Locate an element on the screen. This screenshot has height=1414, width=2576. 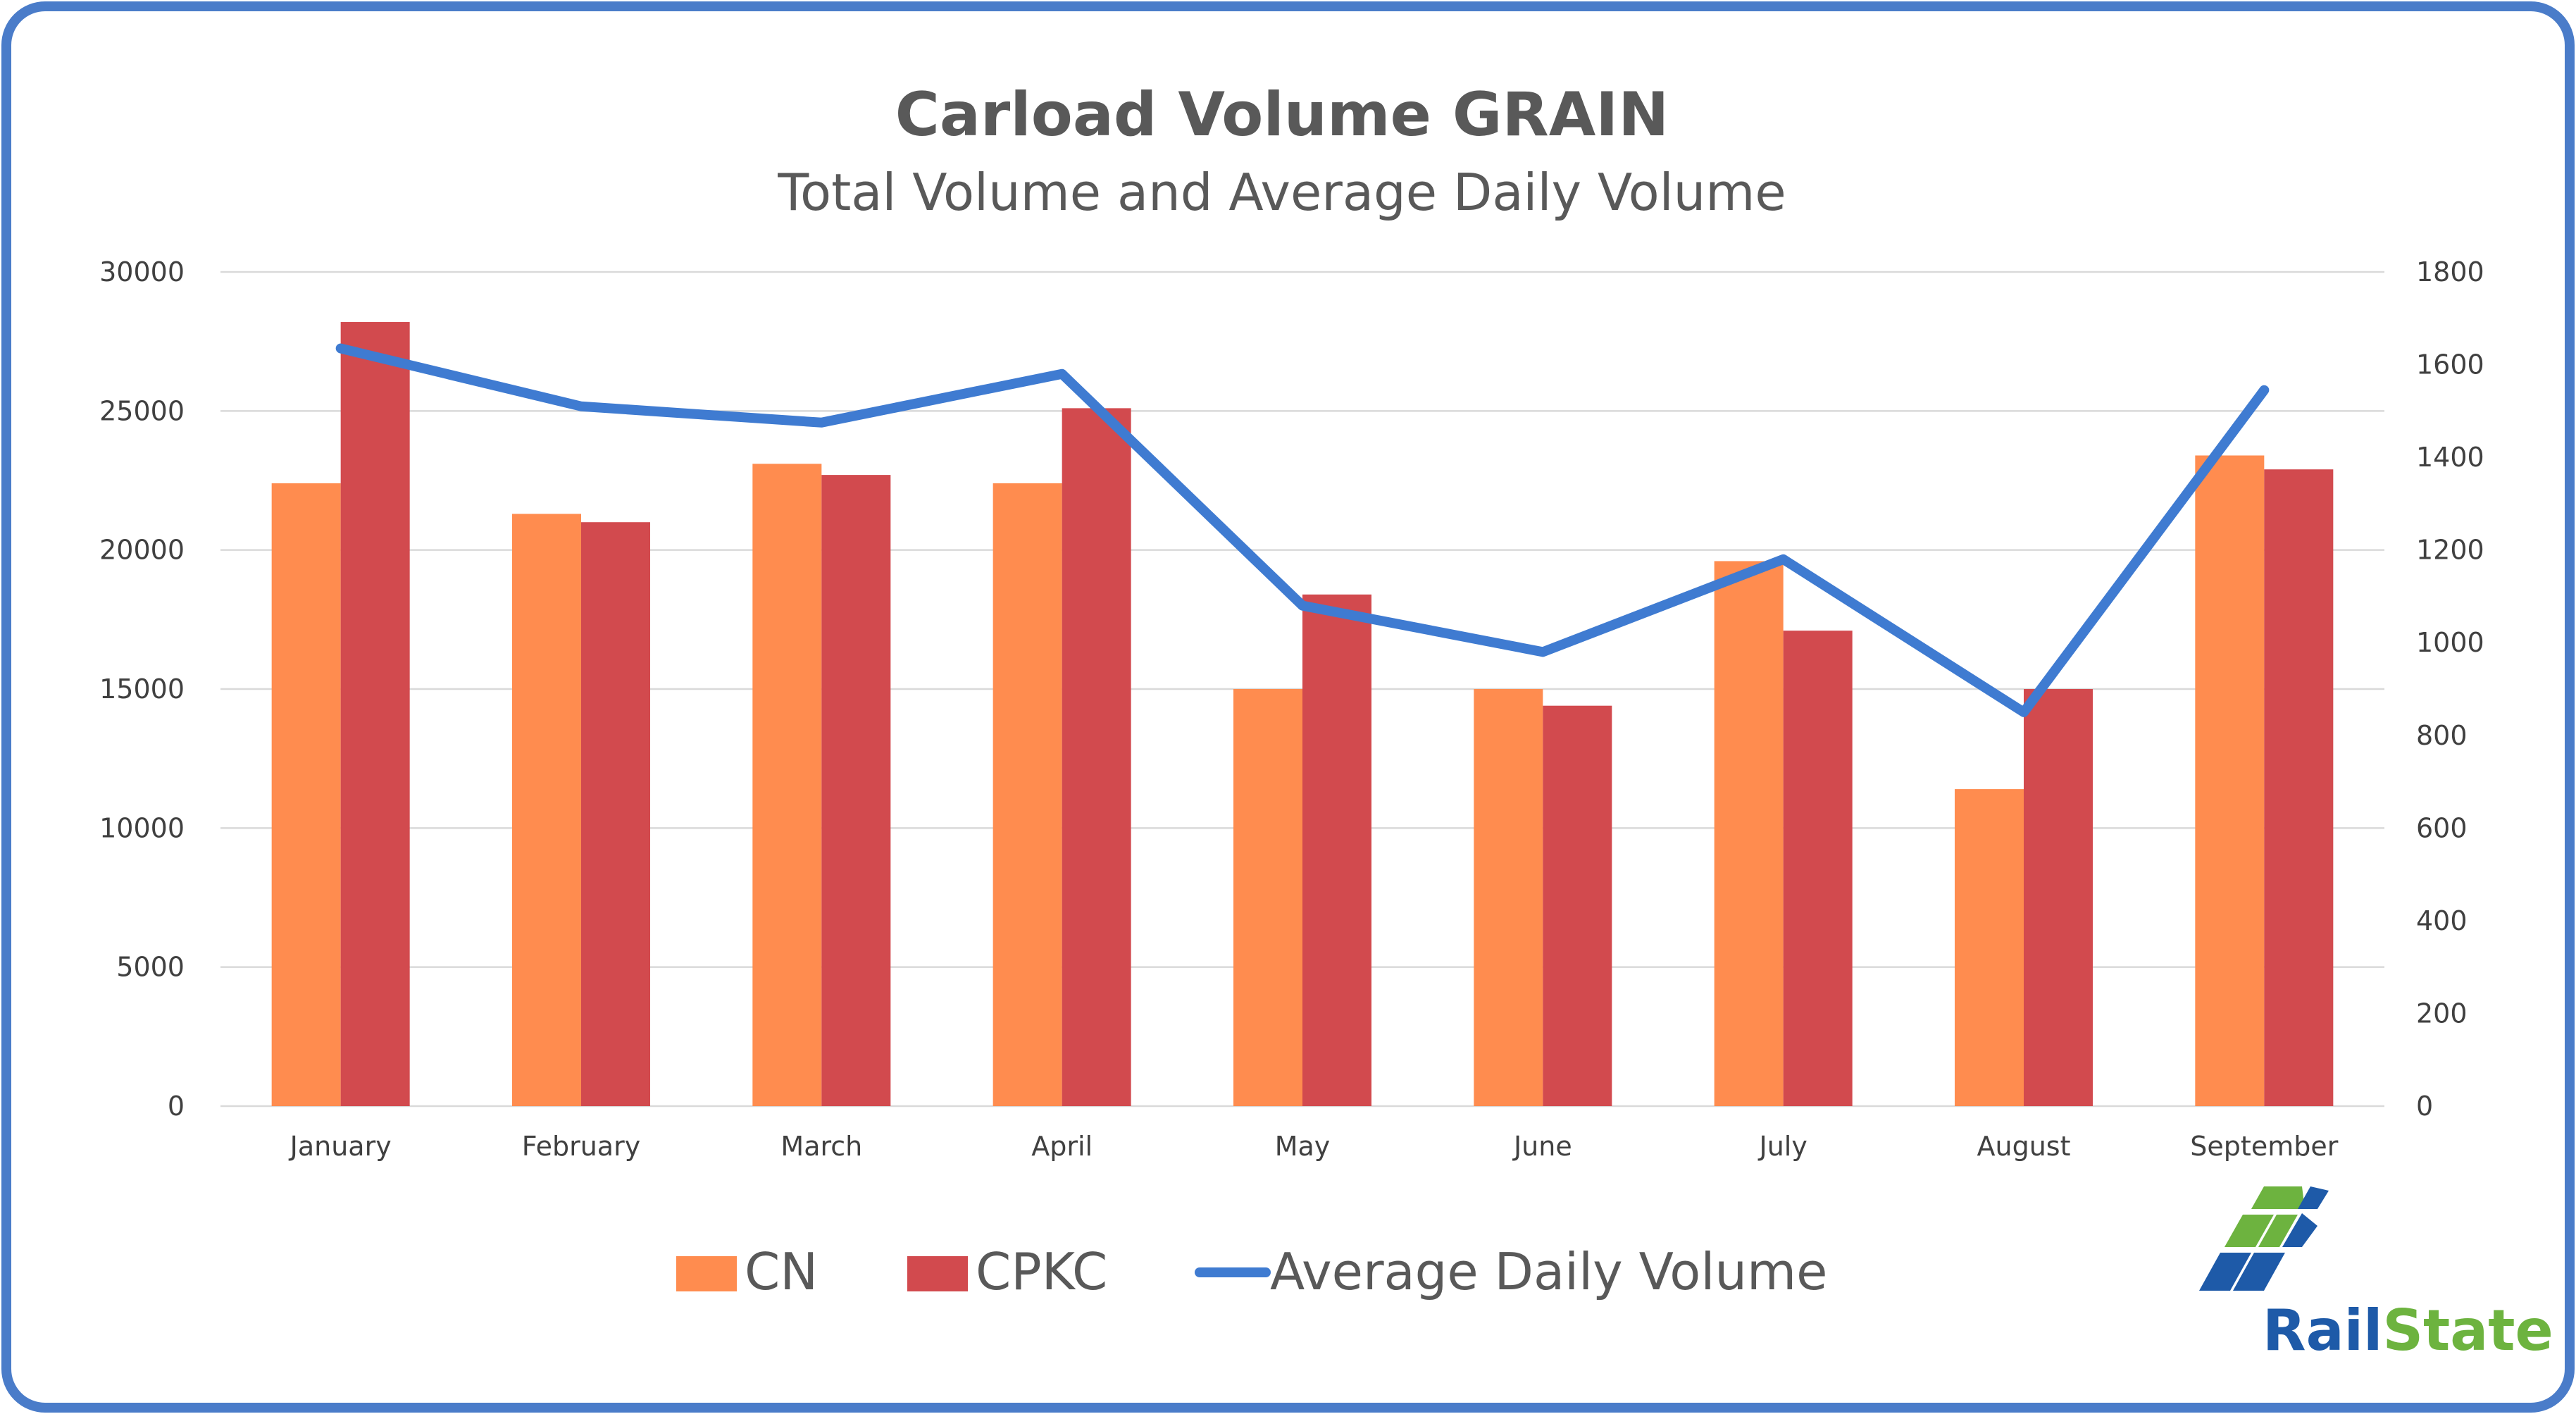
bar-cn-july is located at coordinates (1749, 833).